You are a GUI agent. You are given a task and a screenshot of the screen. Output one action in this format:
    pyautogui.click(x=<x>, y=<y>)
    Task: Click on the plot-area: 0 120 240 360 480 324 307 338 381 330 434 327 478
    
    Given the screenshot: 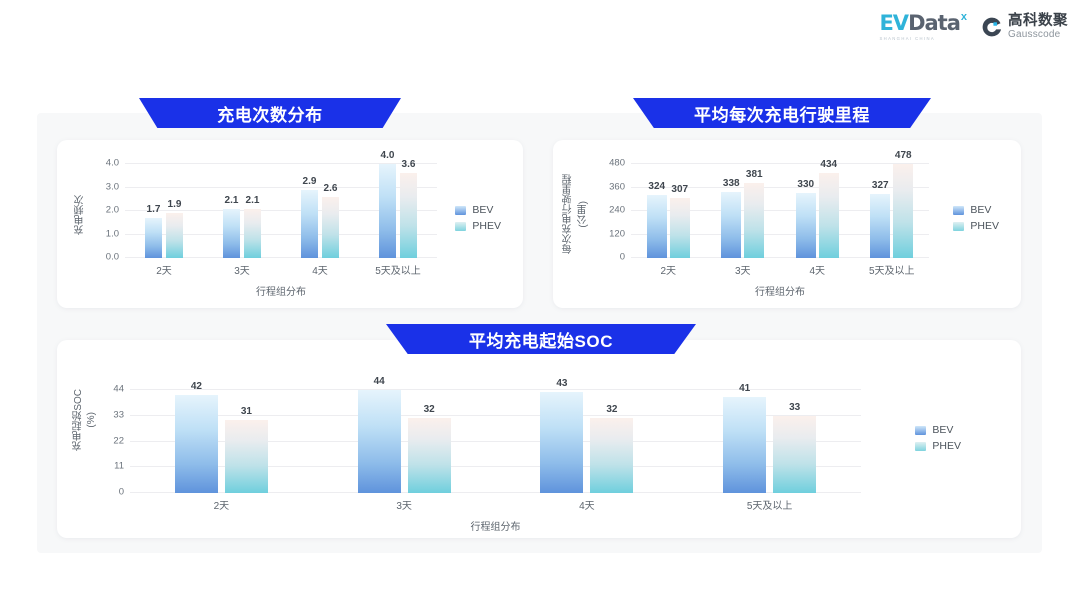 What is the action you would take?
    pyautogui.click(x=769, y=206)
    